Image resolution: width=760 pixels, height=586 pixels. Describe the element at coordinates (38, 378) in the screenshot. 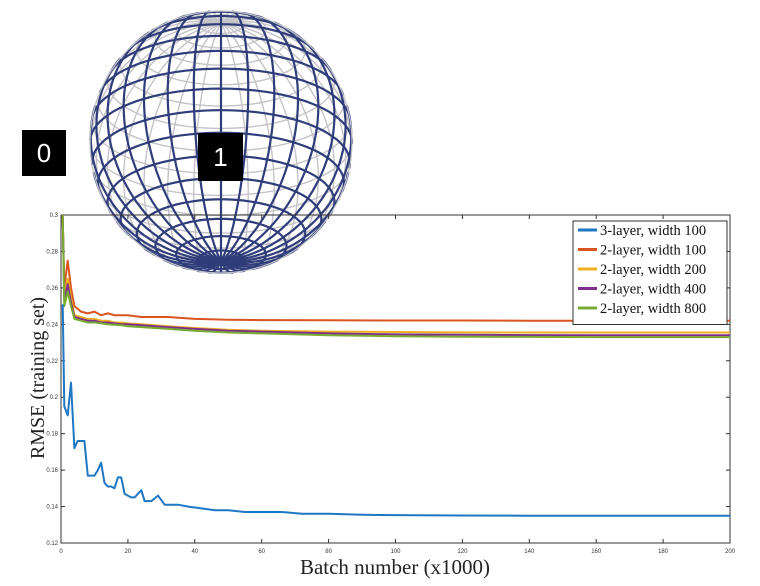

I see `y-axis-label: RMSE (training set)` at that location.